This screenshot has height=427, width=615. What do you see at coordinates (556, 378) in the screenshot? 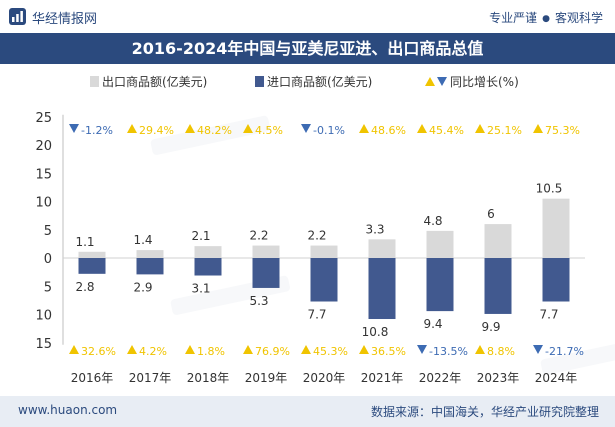
I see `x-tick-label: 2024年` at bounding box center [556, 378].